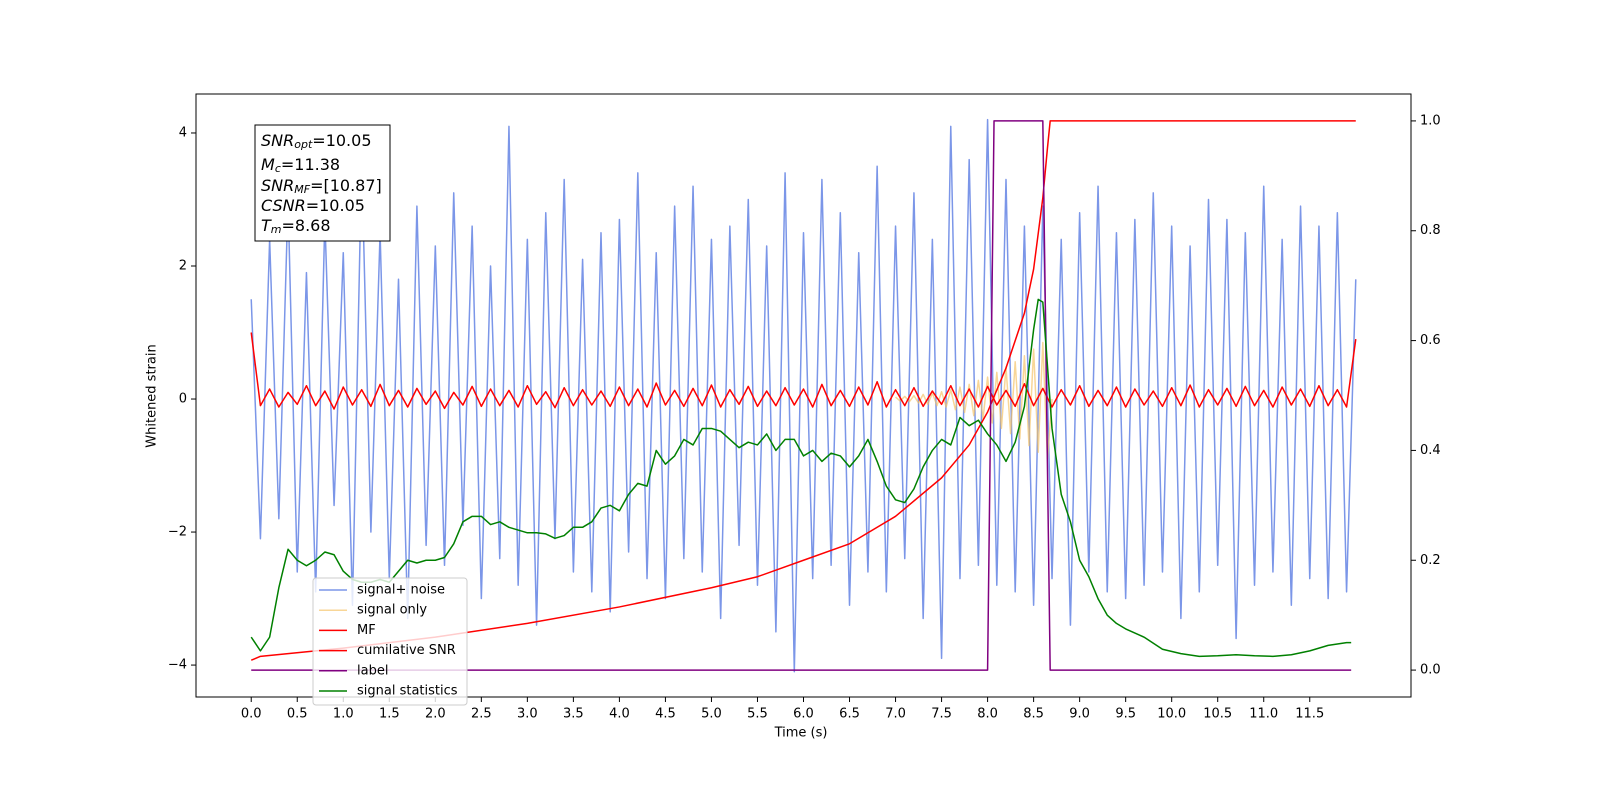 This screenshot has height=800, width=1600. Describe the element at coordinates (803, 714) in the screenshot. I see `x-tick-label: 6.0` at that location.